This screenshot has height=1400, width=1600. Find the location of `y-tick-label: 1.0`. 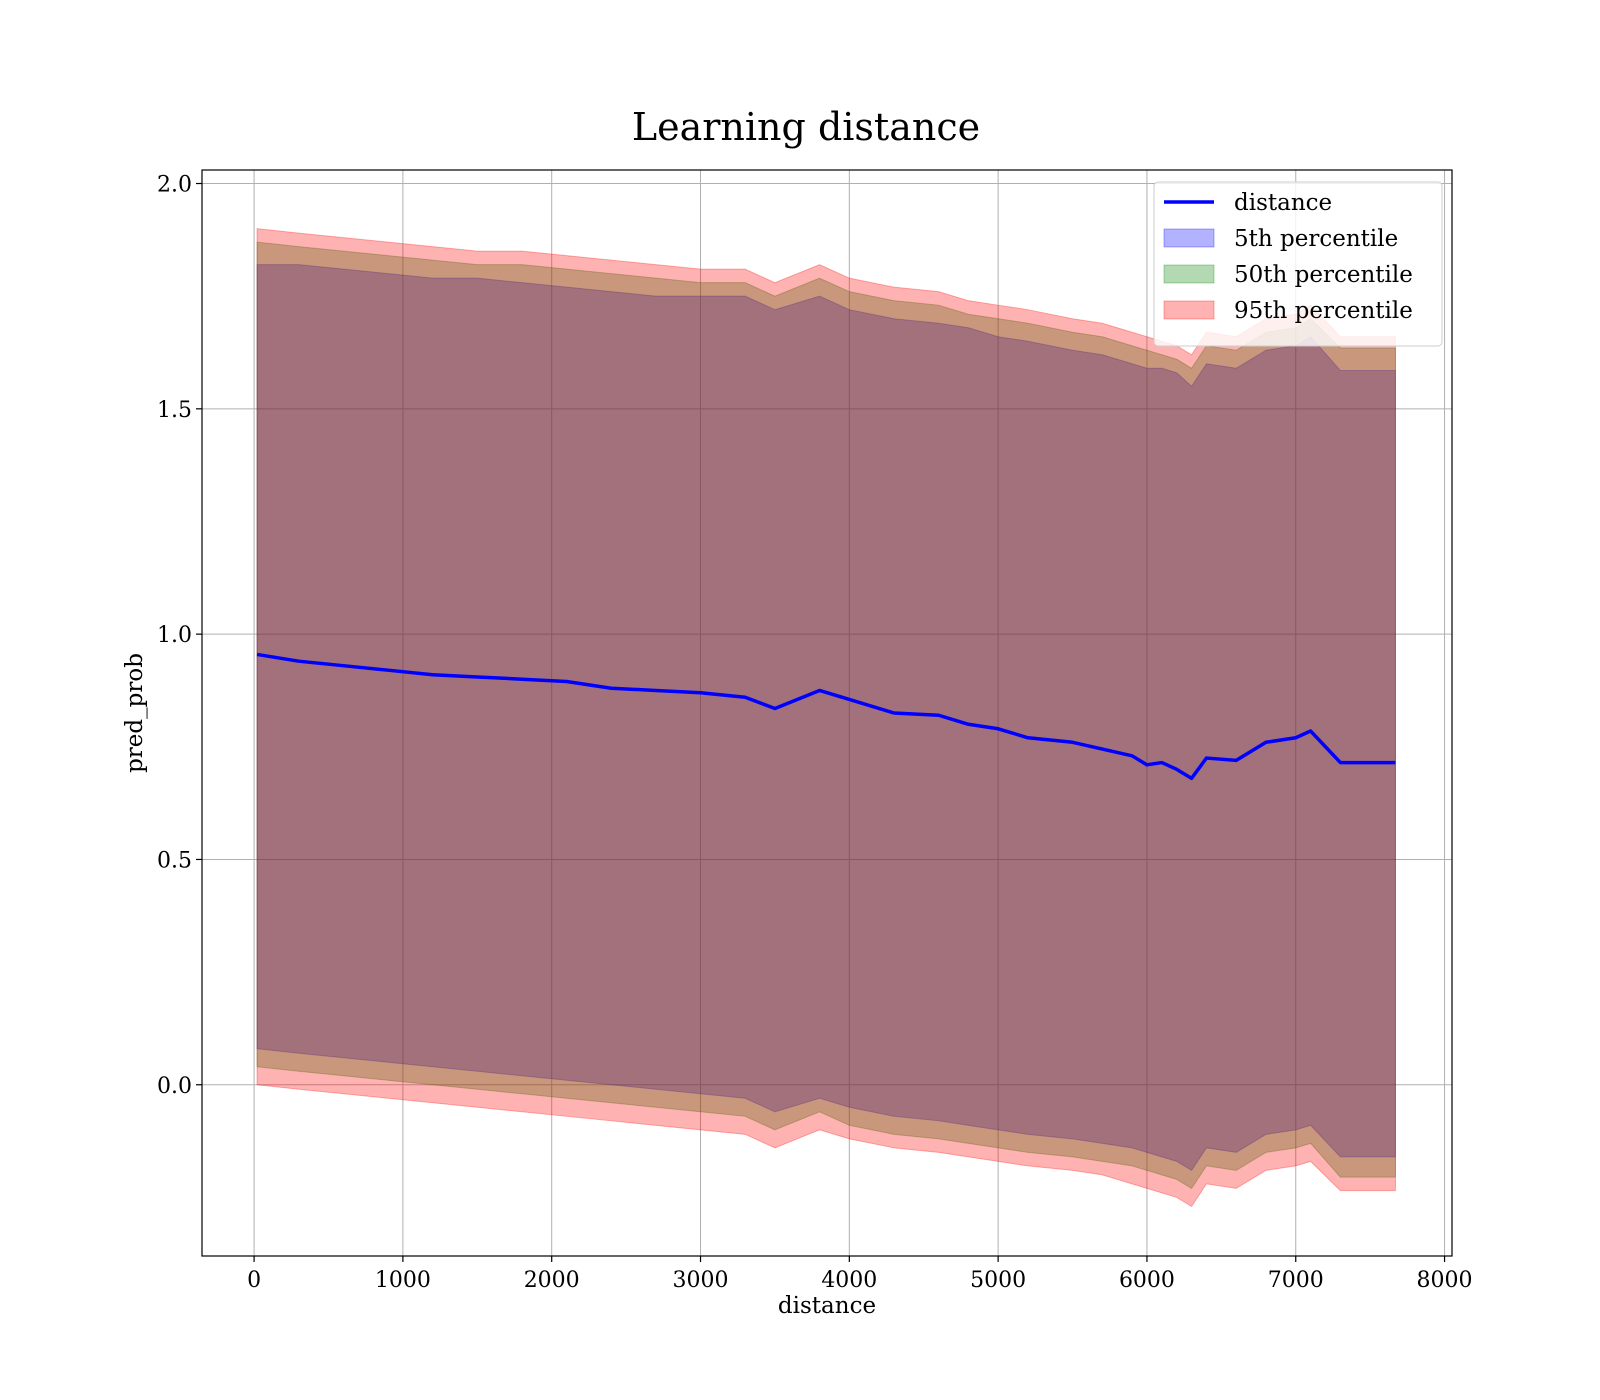

y-tick-label: 1.0 is located at coordinates (174, 635).